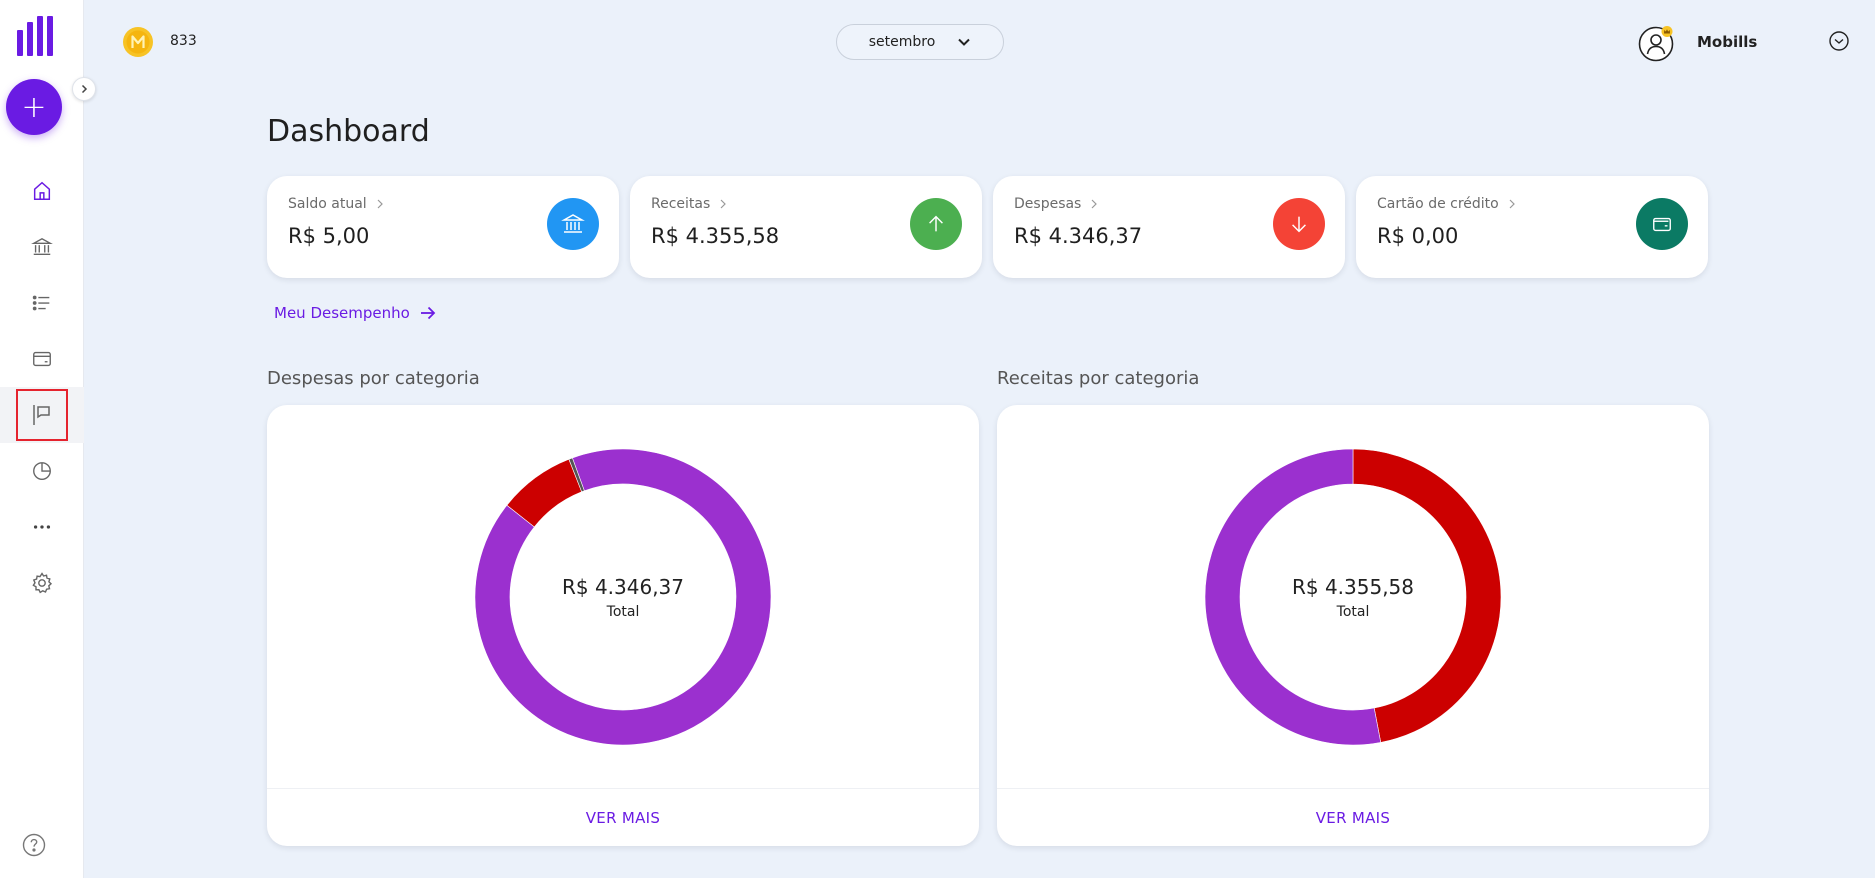  I want to click on user-menu-chevron-icon, so click(1839, 41).